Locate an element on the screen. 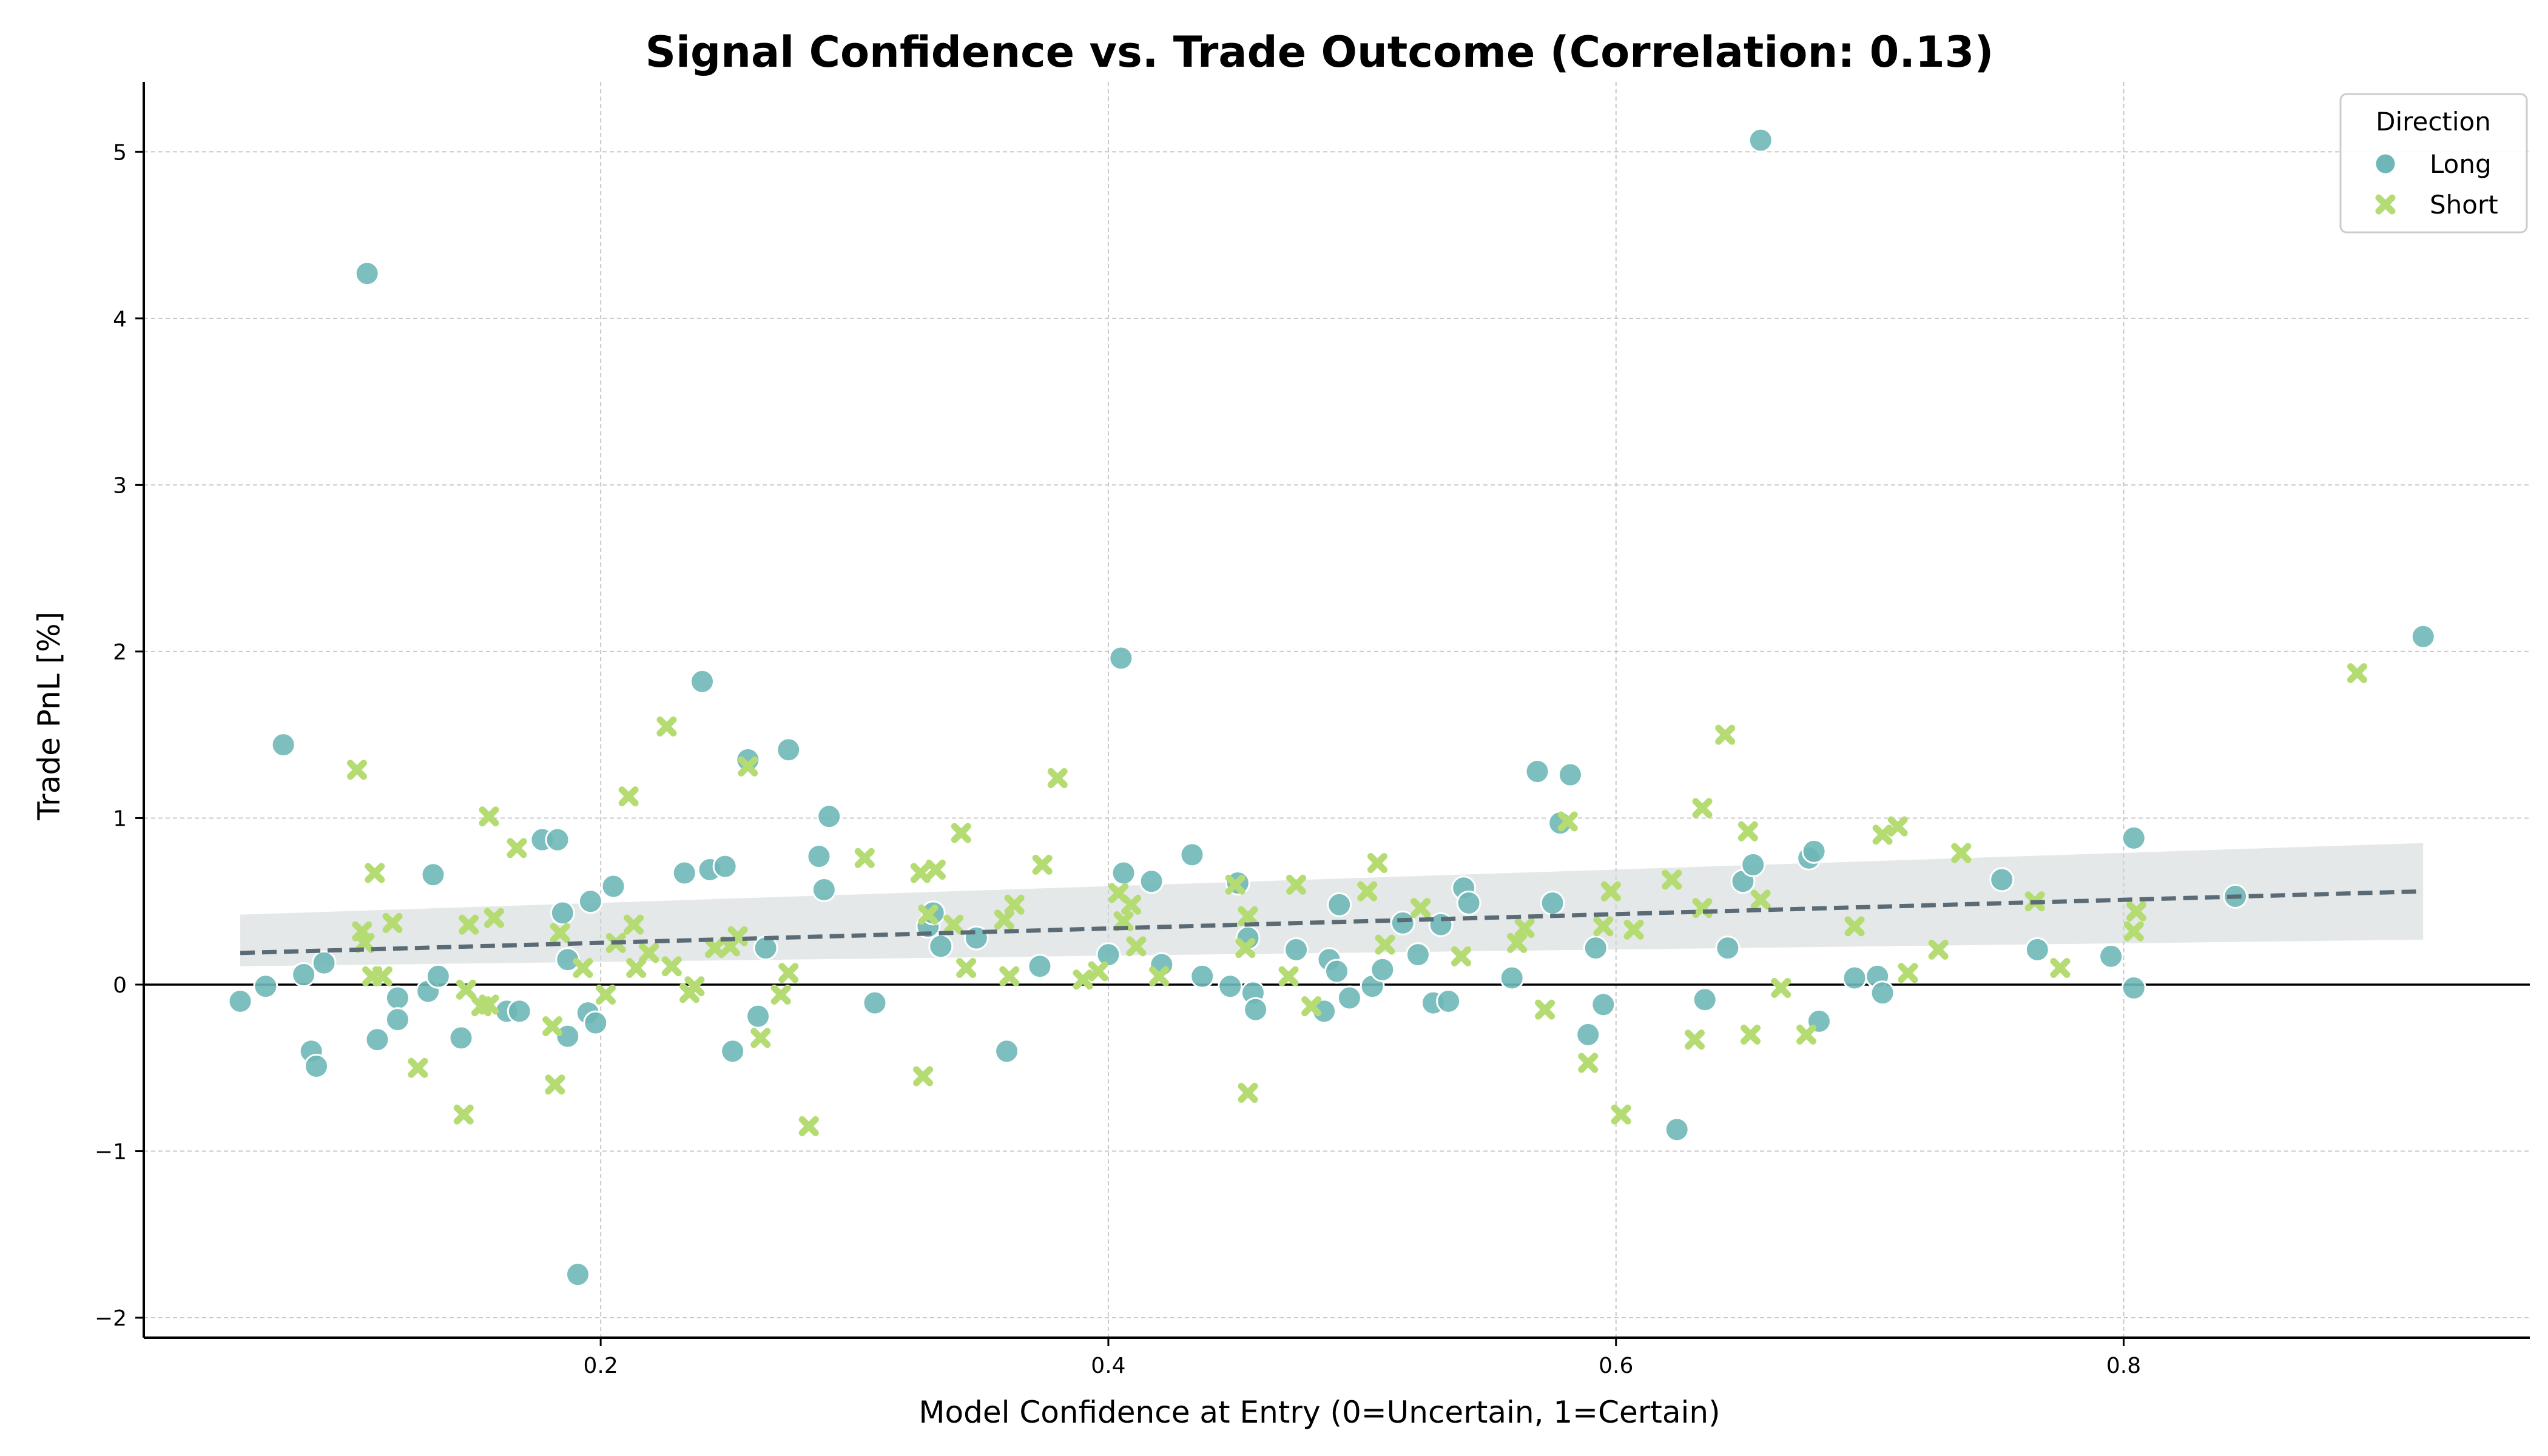 This screenshot has width=2548, height=1456. legend-long-marker is located at coordinates (2385, 163).